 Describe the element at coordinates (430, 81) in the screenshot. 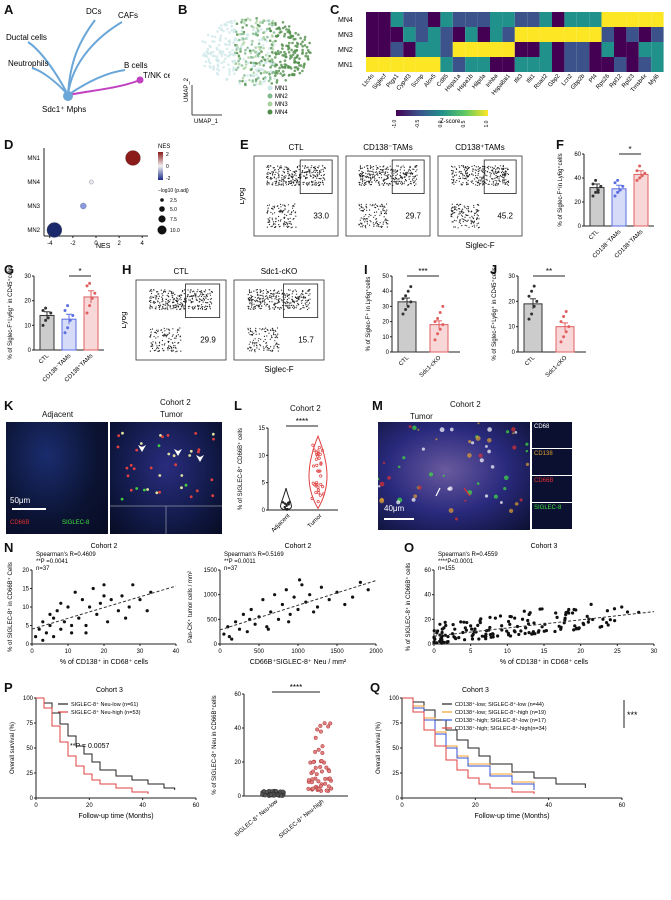

I see `heat-gene-label: Alox5` at that location.